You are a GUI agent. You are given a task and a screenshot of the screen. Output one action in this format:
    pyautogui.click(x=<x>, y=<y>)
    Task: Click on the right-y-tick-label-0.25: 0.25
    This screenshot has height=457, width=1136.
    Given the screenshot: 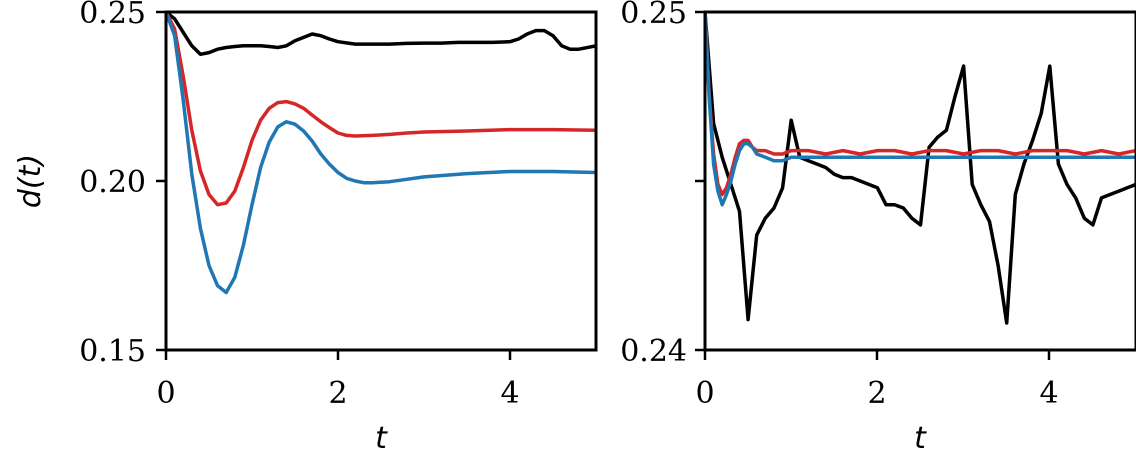 What is the action you would take?
    pyautogui.click(x=653, y=15)
    